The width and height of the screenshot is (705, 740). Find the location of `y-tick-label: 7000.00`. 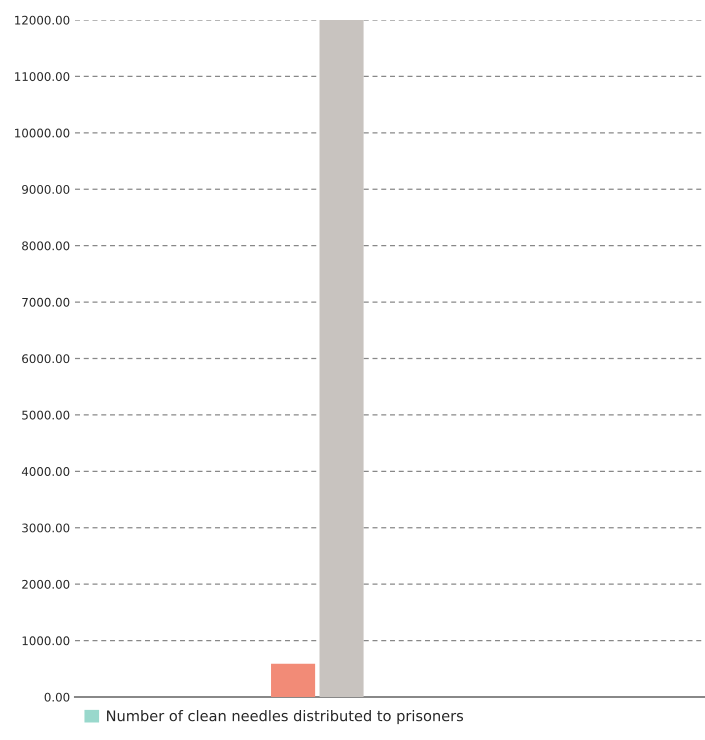

y-tick-label: 7000.00 is located at coordinates (46, 302).